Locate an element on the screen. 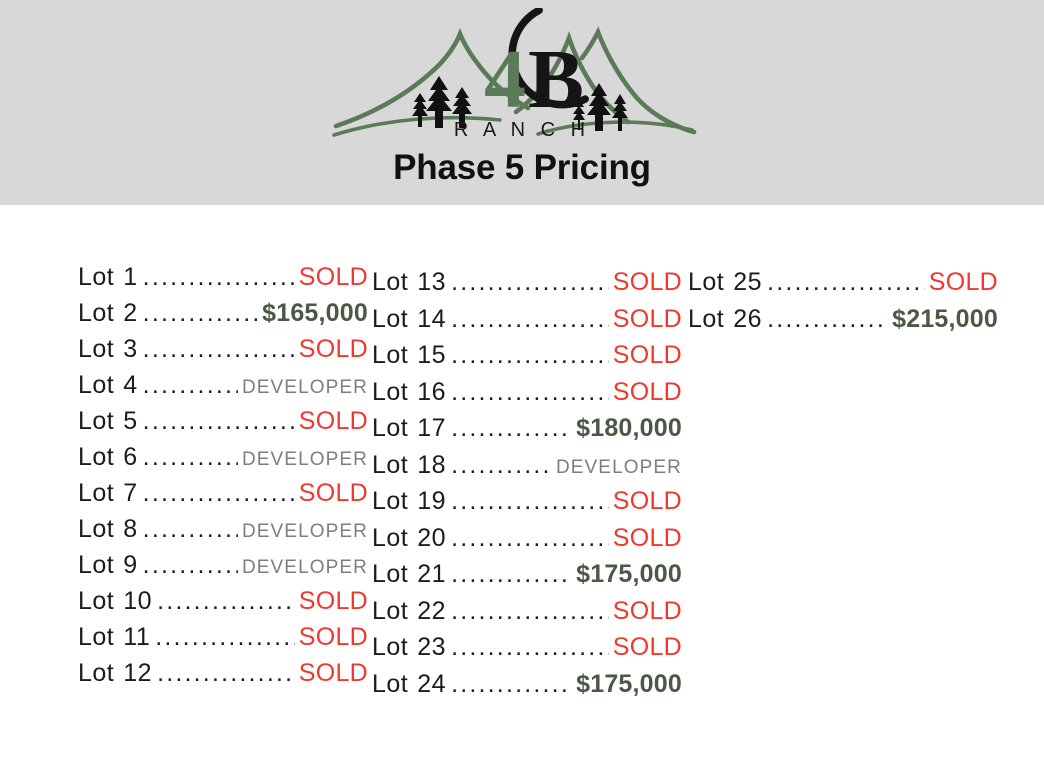 The width and height of the screenshot is (1044, 784). lot-number: 18 is located at coordinates (432, 464).